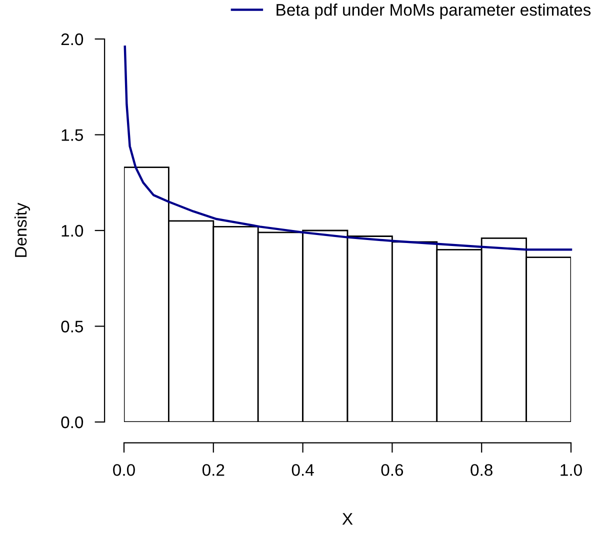 The image size is (615, 538). I want to click on y-tick-label: 0.5, so click(72, 326).